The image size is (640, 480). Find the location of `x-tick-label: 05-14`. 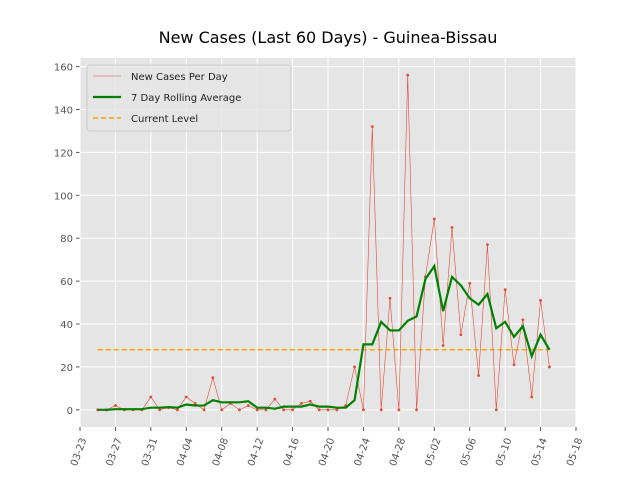

x-tick-label: 05-14 is located at coordinates (540, 452).